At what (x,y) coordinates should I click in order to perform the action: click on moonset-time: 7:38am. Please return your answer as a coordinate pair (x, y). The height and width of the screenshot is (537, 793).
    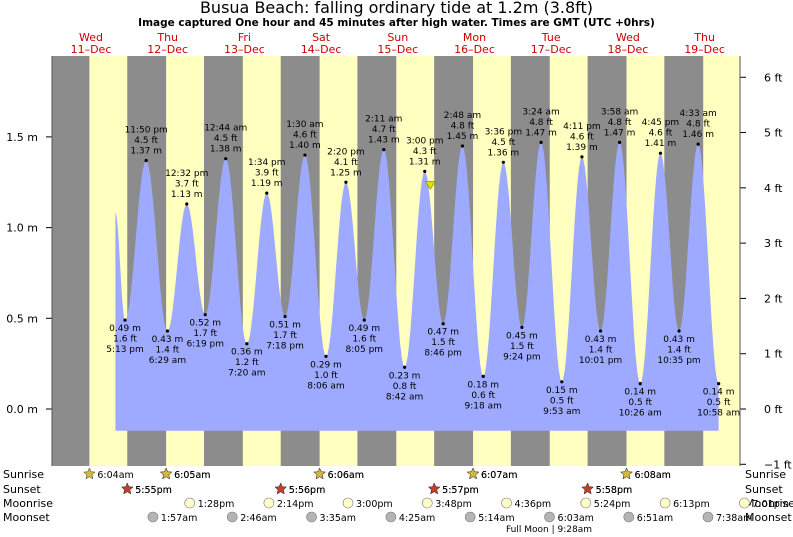
    Looking at the image, I should click on (734, 518).